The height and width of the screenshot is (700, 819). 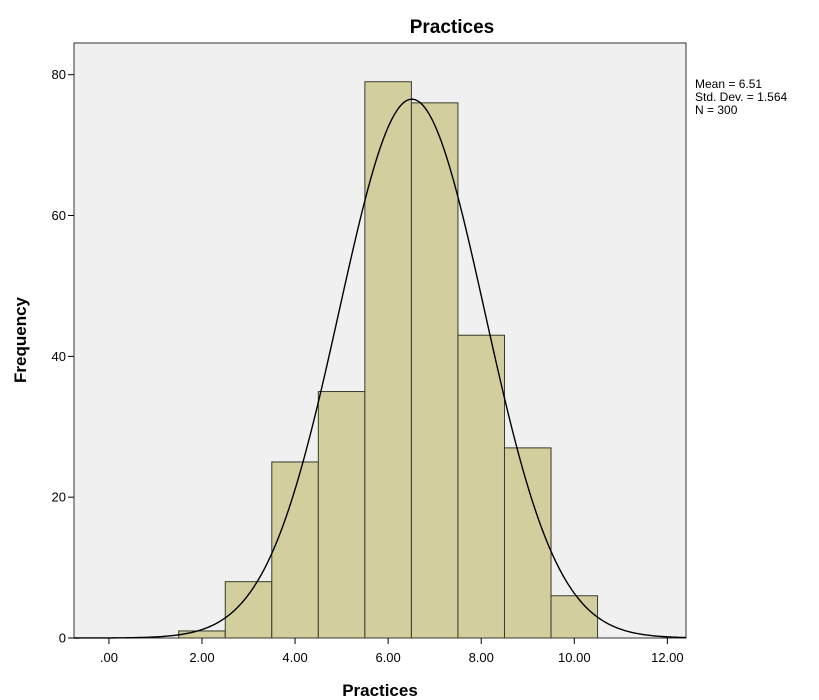 What do you see at coordinates (387, 657) in the screenshot?
I see `x-tick-label-6: 6.00` at bounding box center [387, 657].